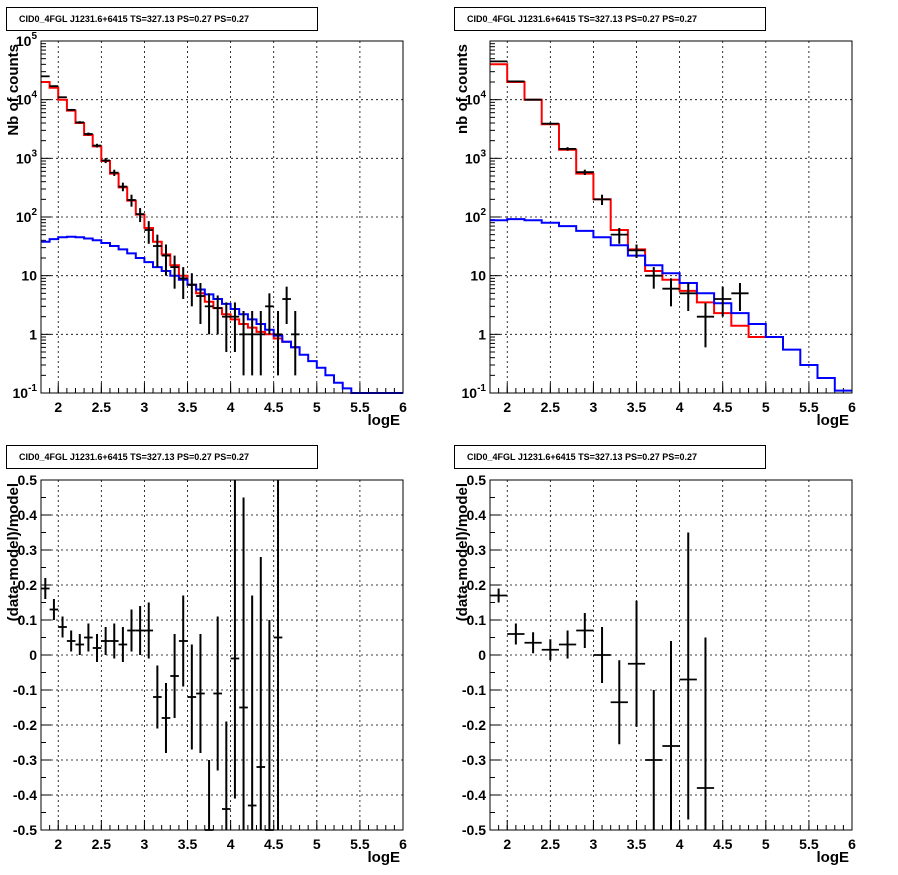 Image resolution: width=898 pixels, height=875 pixels. Describe the element at coordinates (477, 480) in the screenshot. I see `y-tick-label: 0.5` at that location.